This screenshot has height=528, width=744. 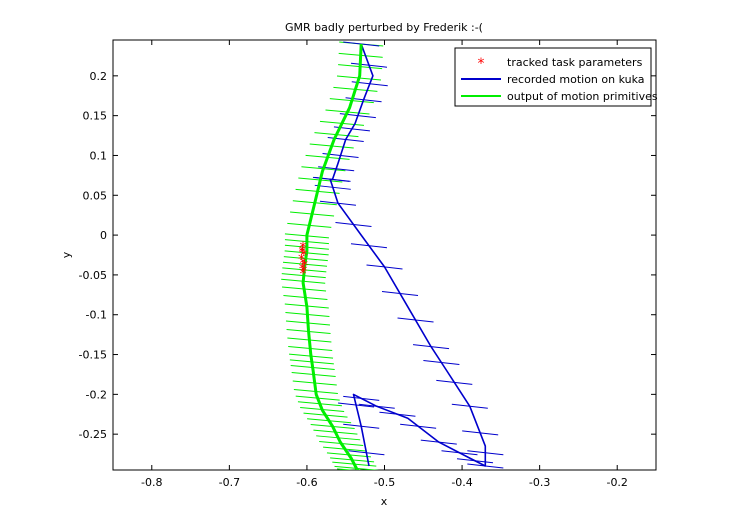 I want to click on x-tick-label: -0.8, so click(x=151, y=482).